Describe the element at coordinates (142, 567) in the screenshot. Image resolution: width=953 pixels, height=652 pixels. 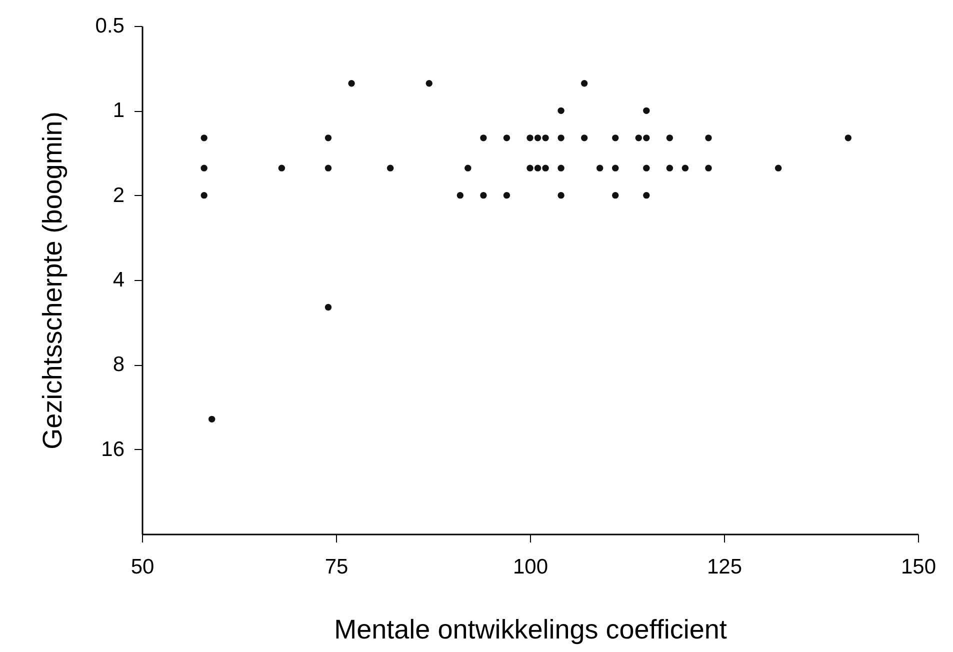
I see `x-tick-label: 50` at that location.